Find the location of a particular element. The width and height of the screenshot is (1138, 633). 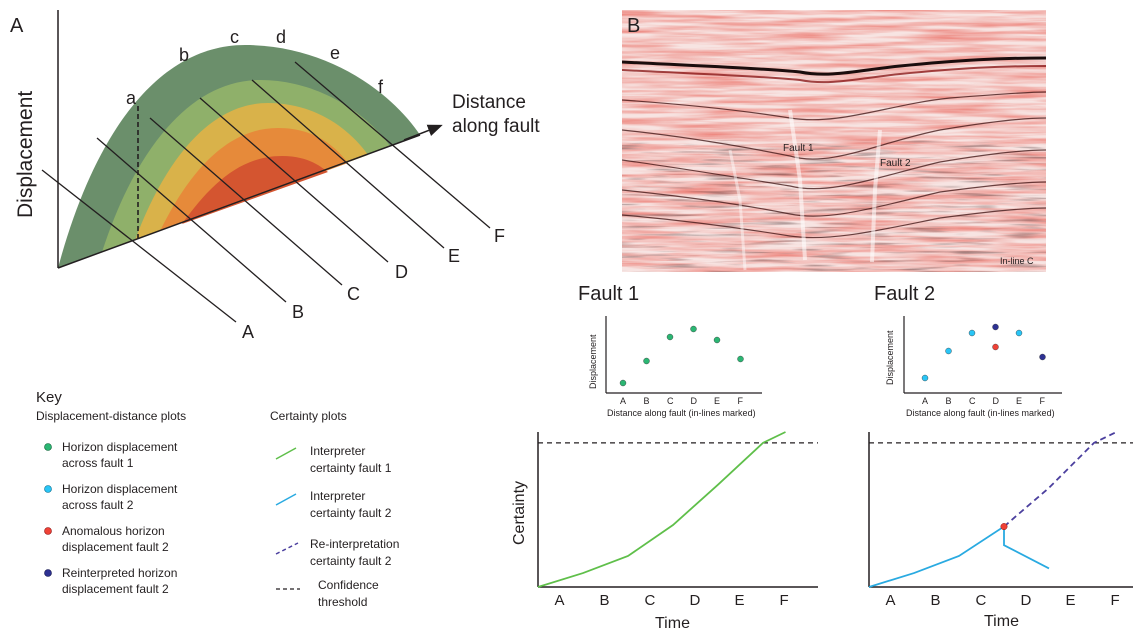

line-letters: A B C D E F is located at coordinates (373, 284).